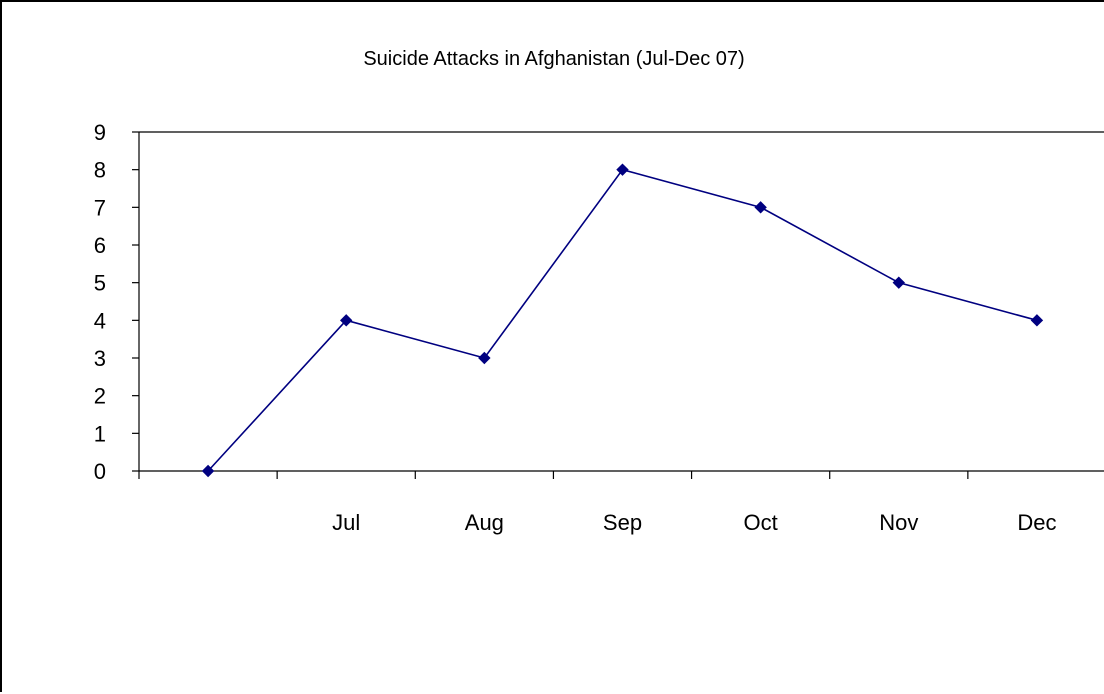 This screenshot has height=694, width=1104. Describe the element at coordinates (346, 522) in the screenshot. I see `x-tick-label: Jul` at that location.